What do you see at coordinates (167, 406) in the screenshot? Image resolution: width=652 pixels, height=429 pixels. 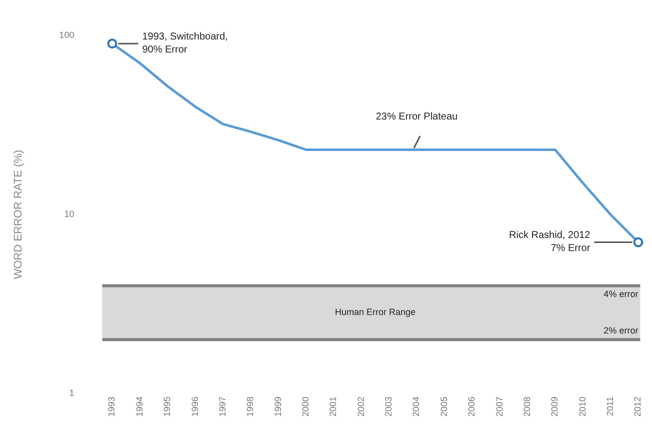 I see `x-tick-label: 1995` at bounding box center [167, 406].